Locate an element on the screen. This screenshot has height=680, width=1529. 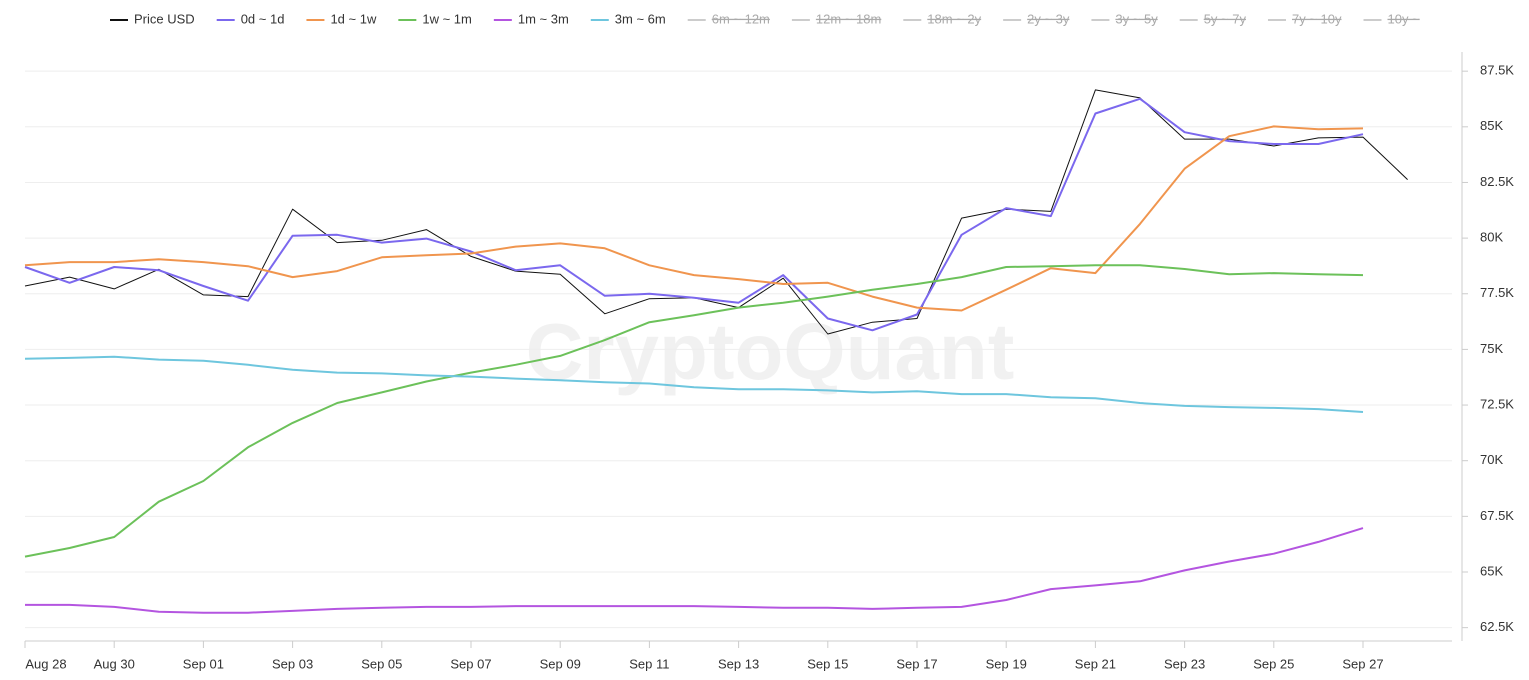
y-tick-label: 67.5K is located at coordinates (1497, 515).